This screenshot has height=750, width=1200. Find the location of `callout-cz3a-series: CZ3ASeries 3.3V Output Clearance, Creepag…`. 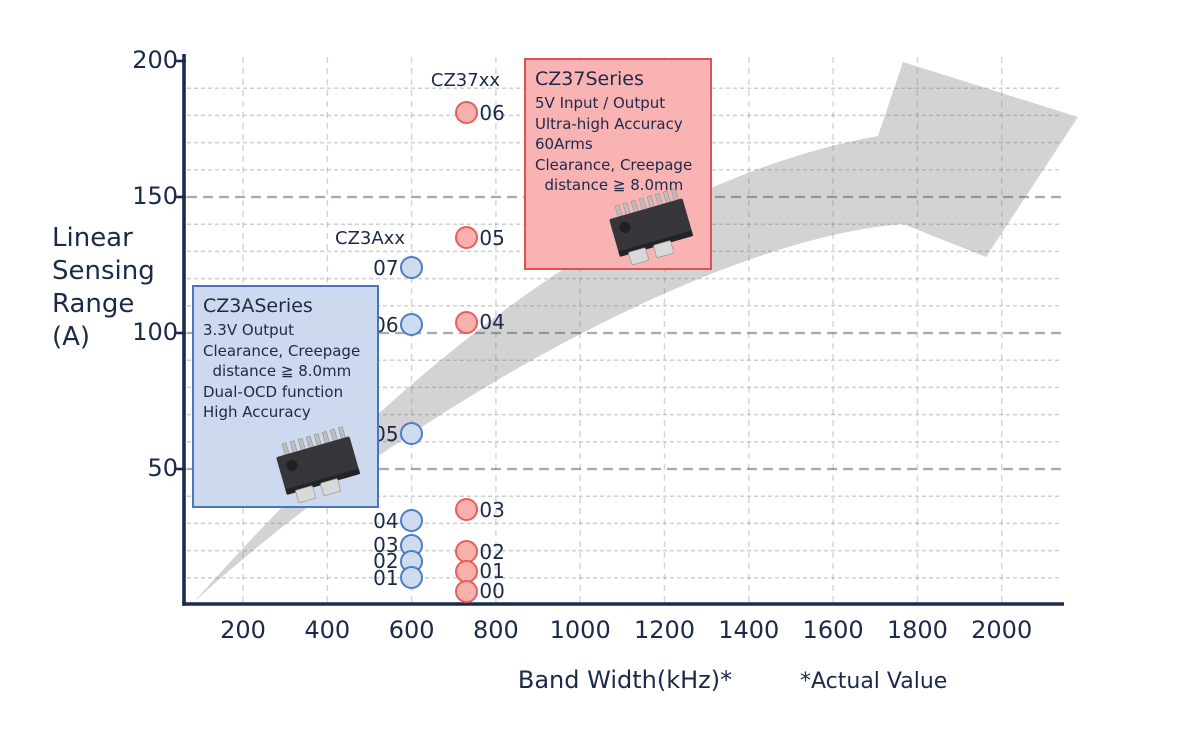

callout-cz3a-series: CZ3ASeries 3.3V Output Clearance, Creepag… is located at coordinates (285, 396).